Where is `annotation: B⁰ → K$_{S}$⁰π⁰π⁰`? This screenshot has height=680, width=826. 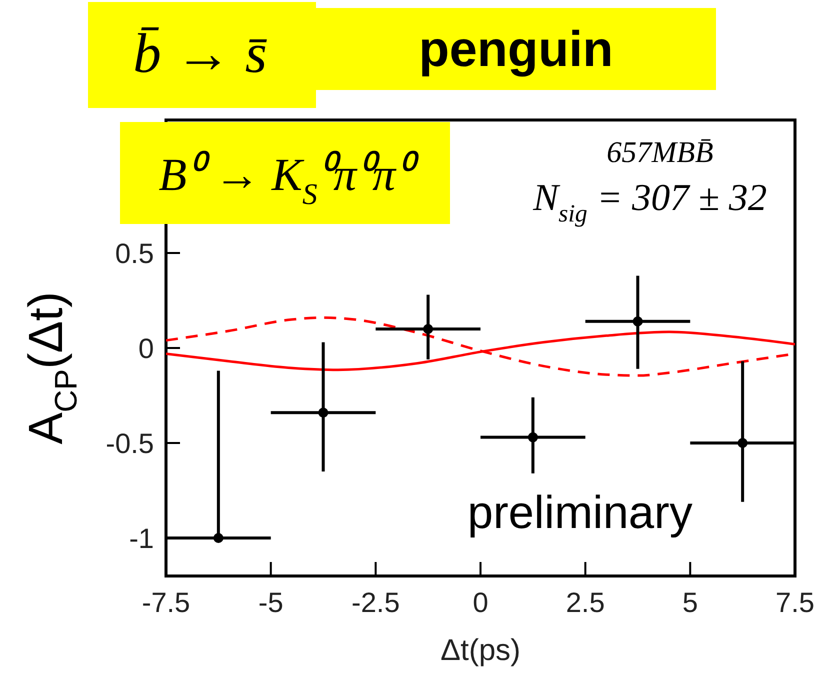
annotation: B⁰ → K$_{S}$⁰π⁰π⁰ is located at coordinates (289, 180).